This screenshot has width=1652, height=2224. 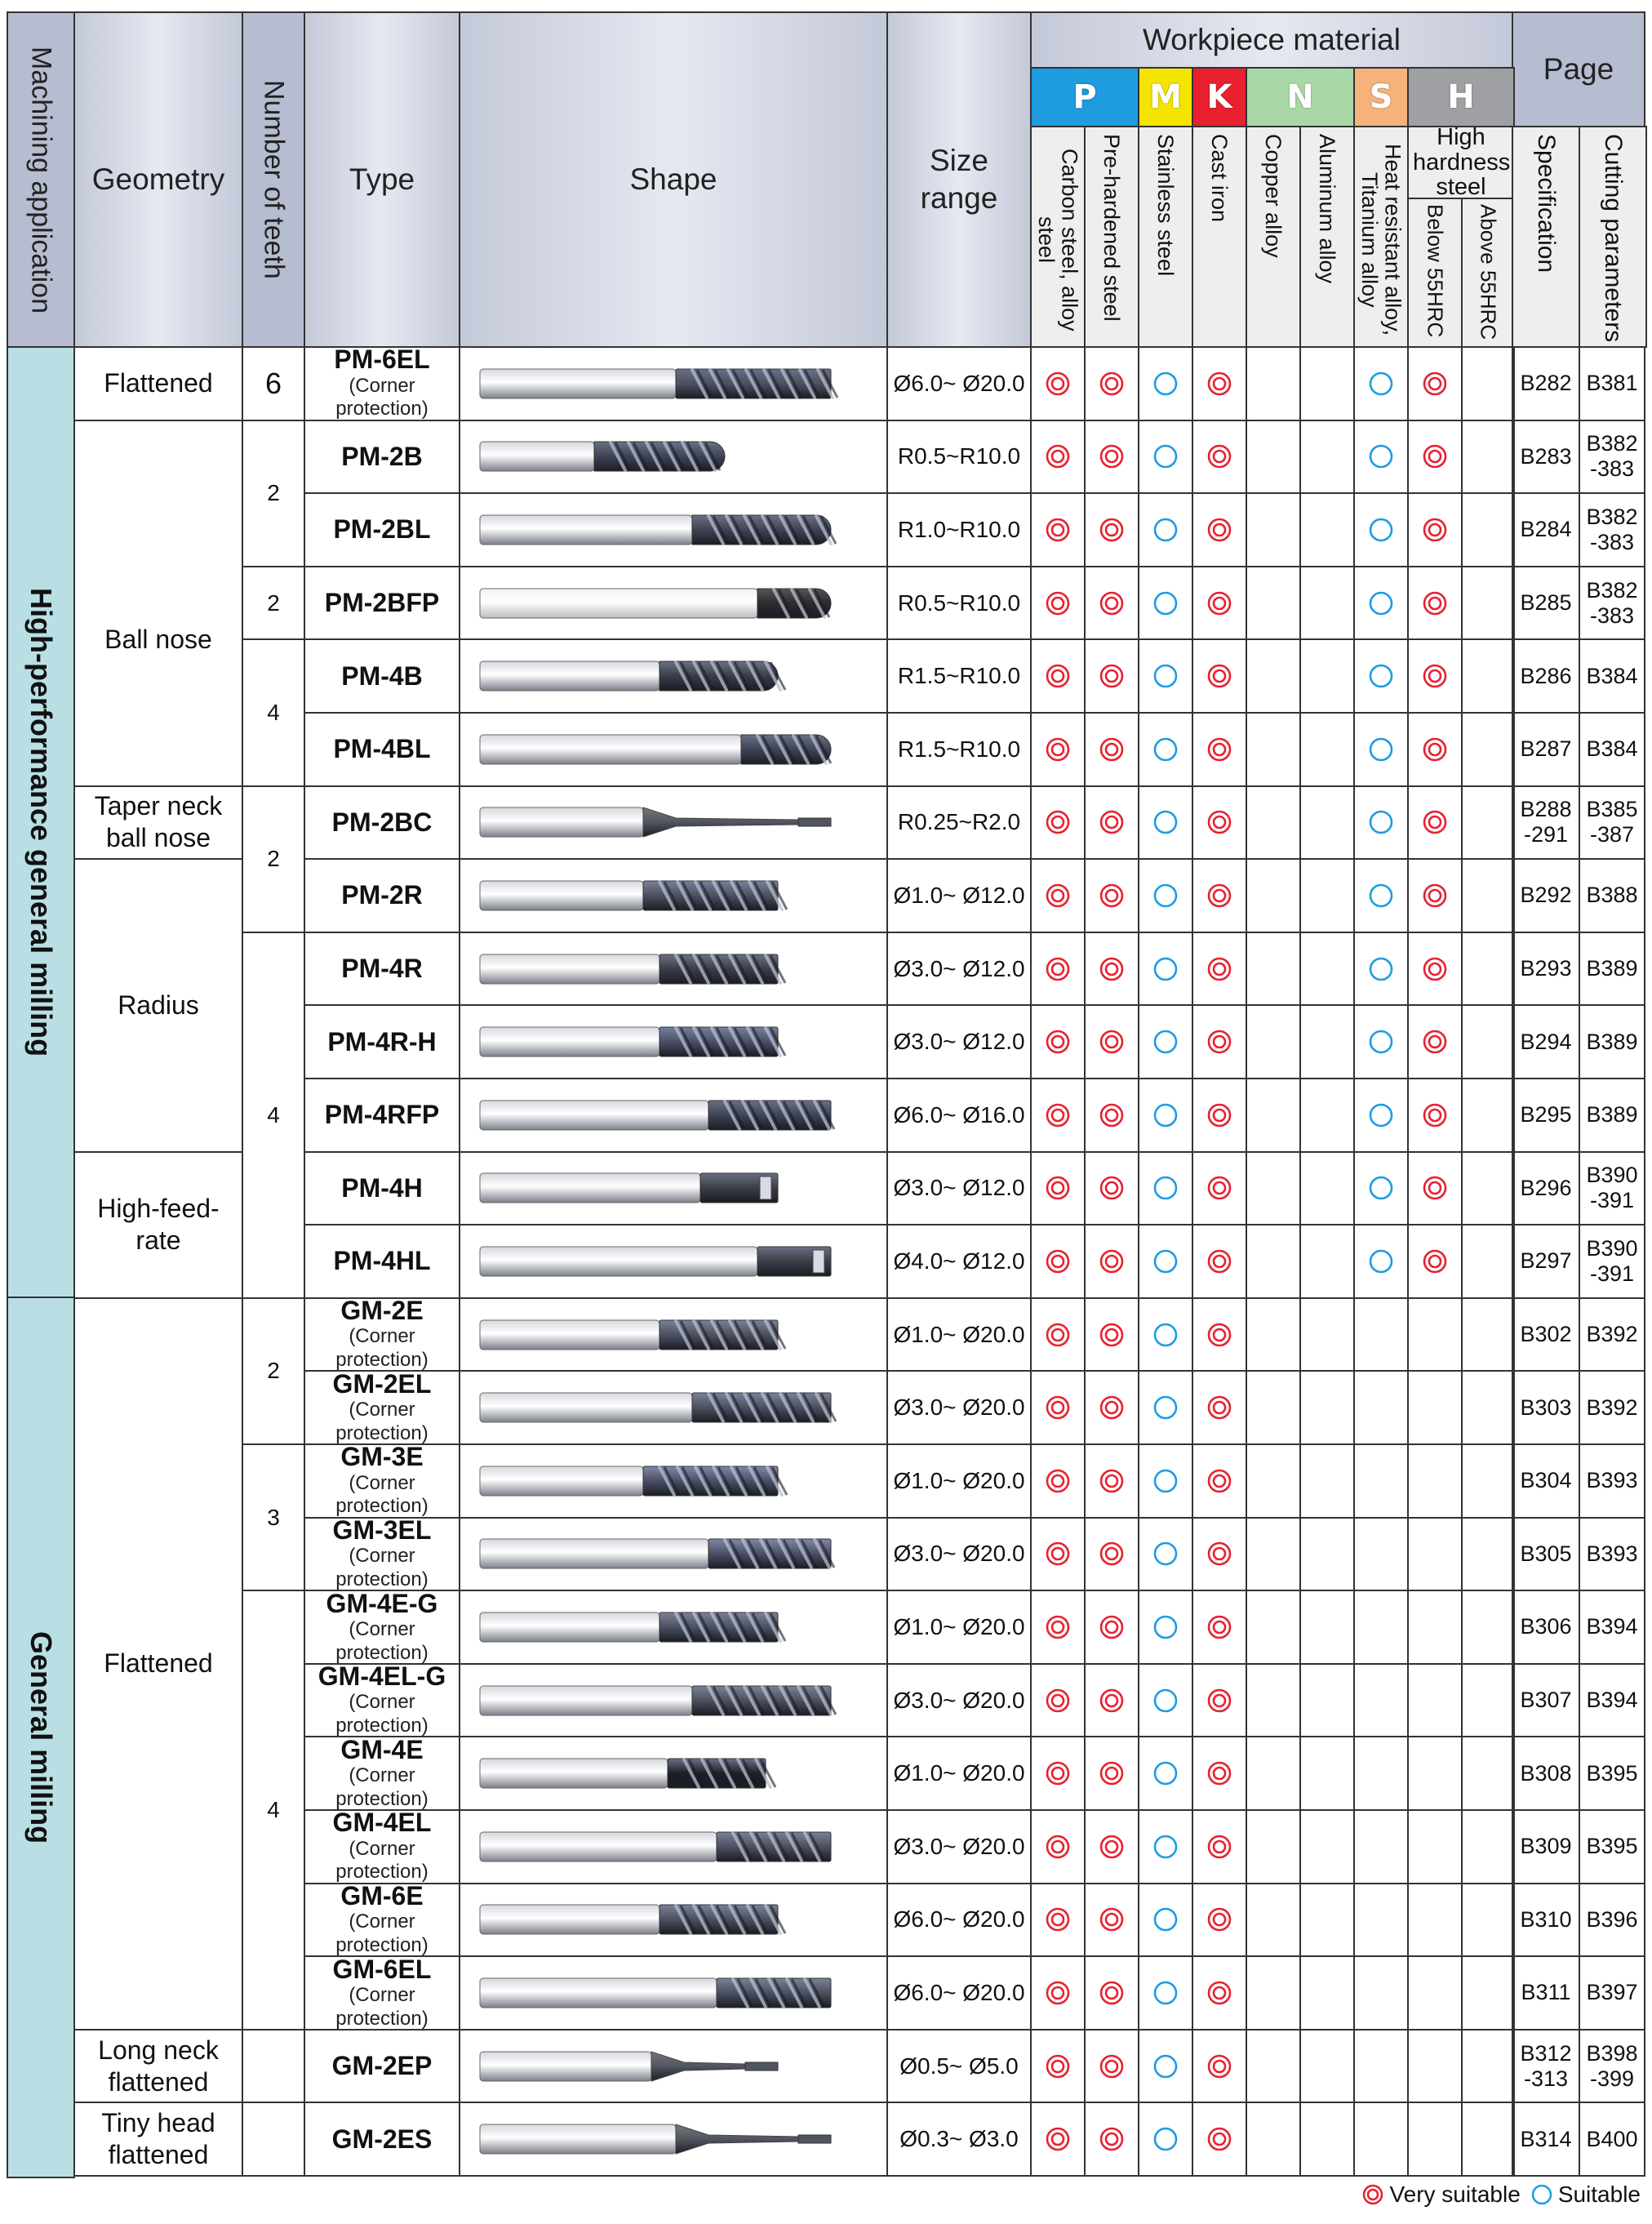 I want to click on spec-page-cell: B310, so click(x=1546, y=1920).